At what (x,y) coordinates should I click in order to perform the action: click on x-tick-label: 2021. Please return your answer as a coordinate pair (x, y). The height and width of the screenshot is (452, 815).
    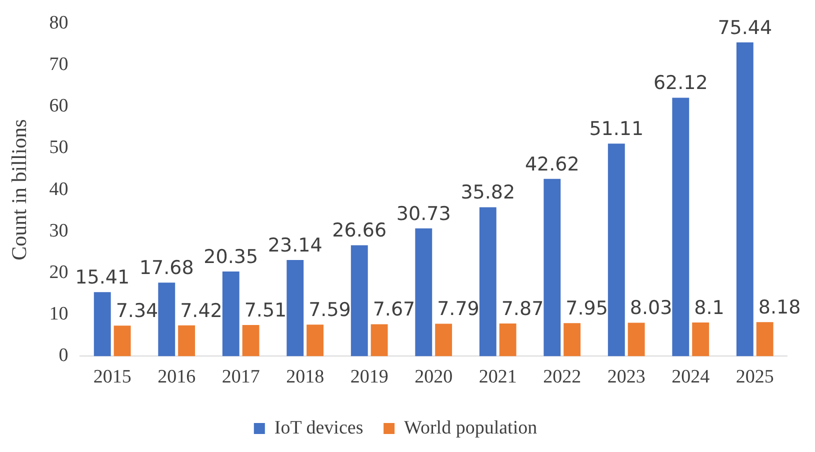
    Looking at the image, I should click on (497, 377).